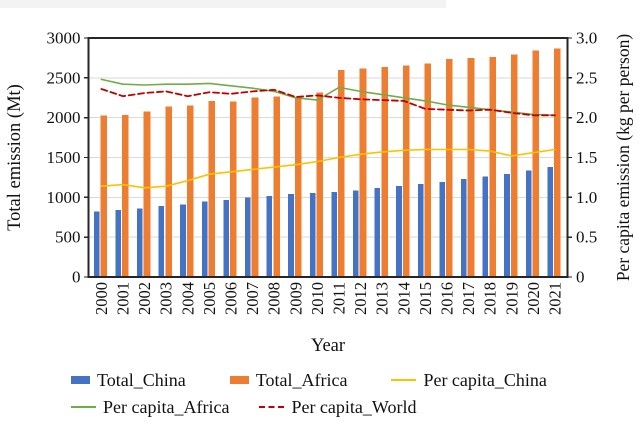 The height and width of the screenshot is (429, 640). Describe the element at coordinates (166, 406) in the screenshot. I see `legend-label: Per capita_Africa` at that location.